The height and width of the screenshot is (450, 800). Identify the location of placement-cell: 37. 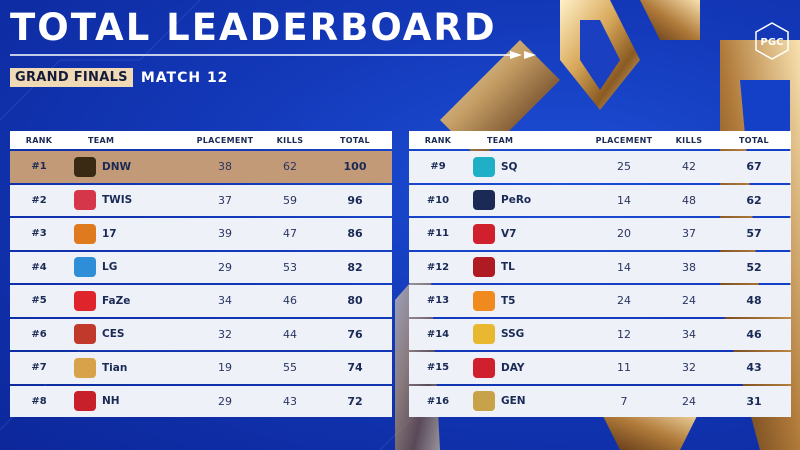
(225, 200).